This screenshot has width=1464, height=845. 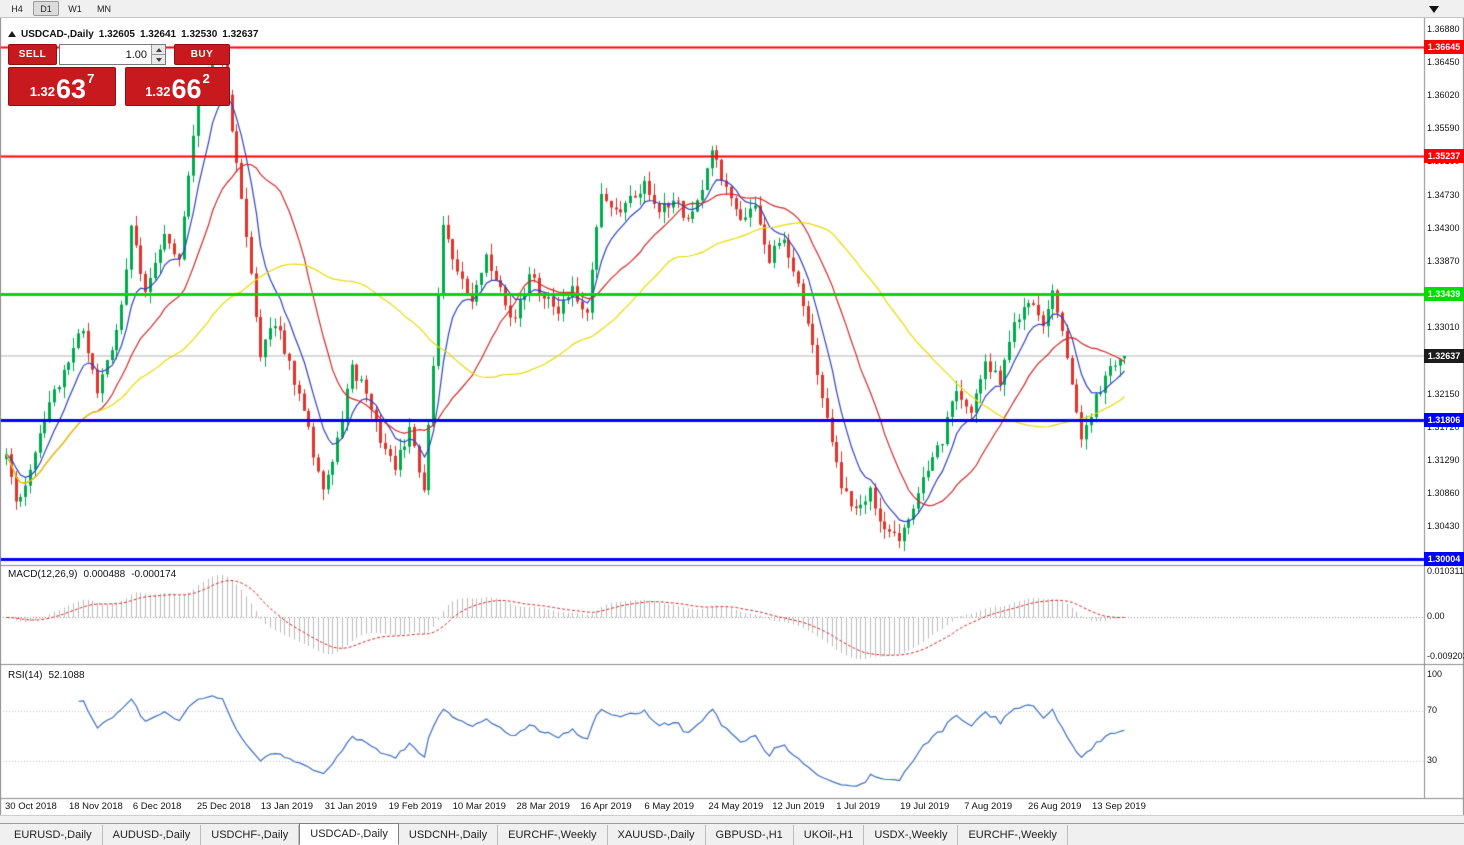 What do you see at coordinates (240, 34) in the screenshot?
I see `ohlc-close-value: 1.32637` at bounding box center [240, 34].